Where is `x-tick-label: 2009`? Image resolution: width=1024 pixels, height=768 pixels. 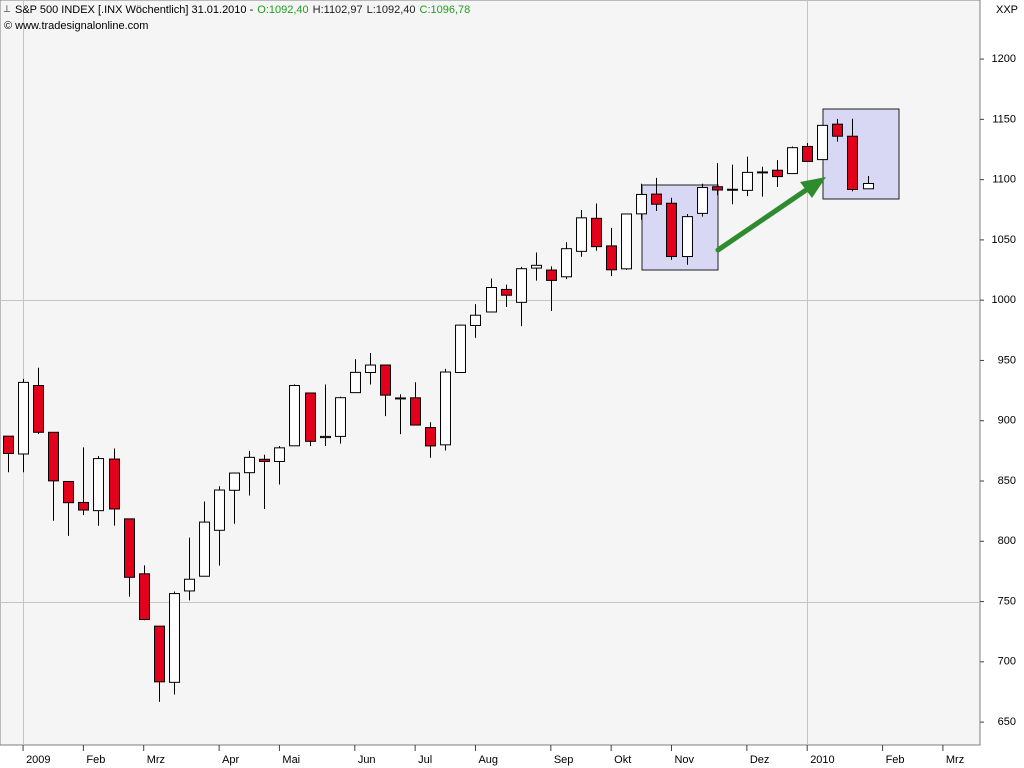 x-tick-label: 2009 is located at coordinates (38, 760).